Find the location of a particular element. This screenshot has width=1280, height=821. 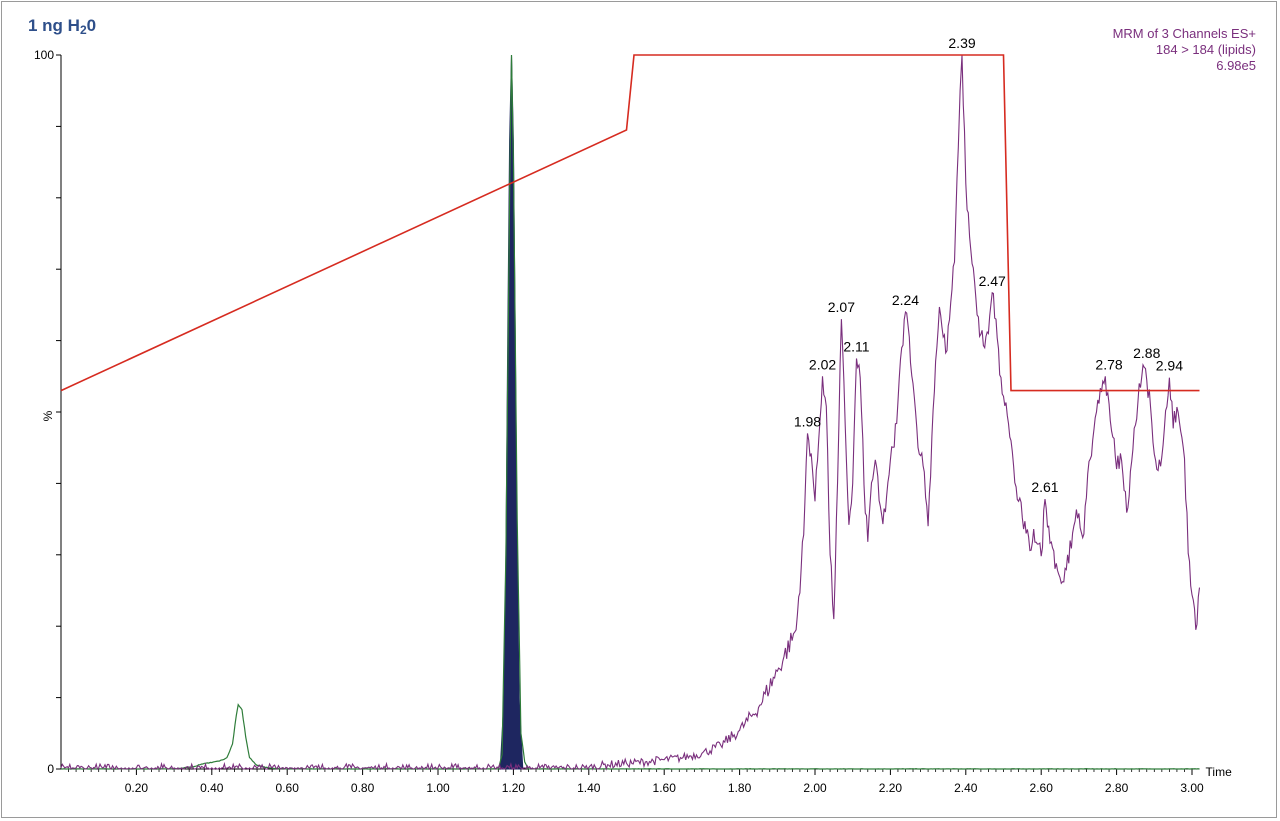

peak-label-2-61: 2.61 is located at coordinates (1044, 487).